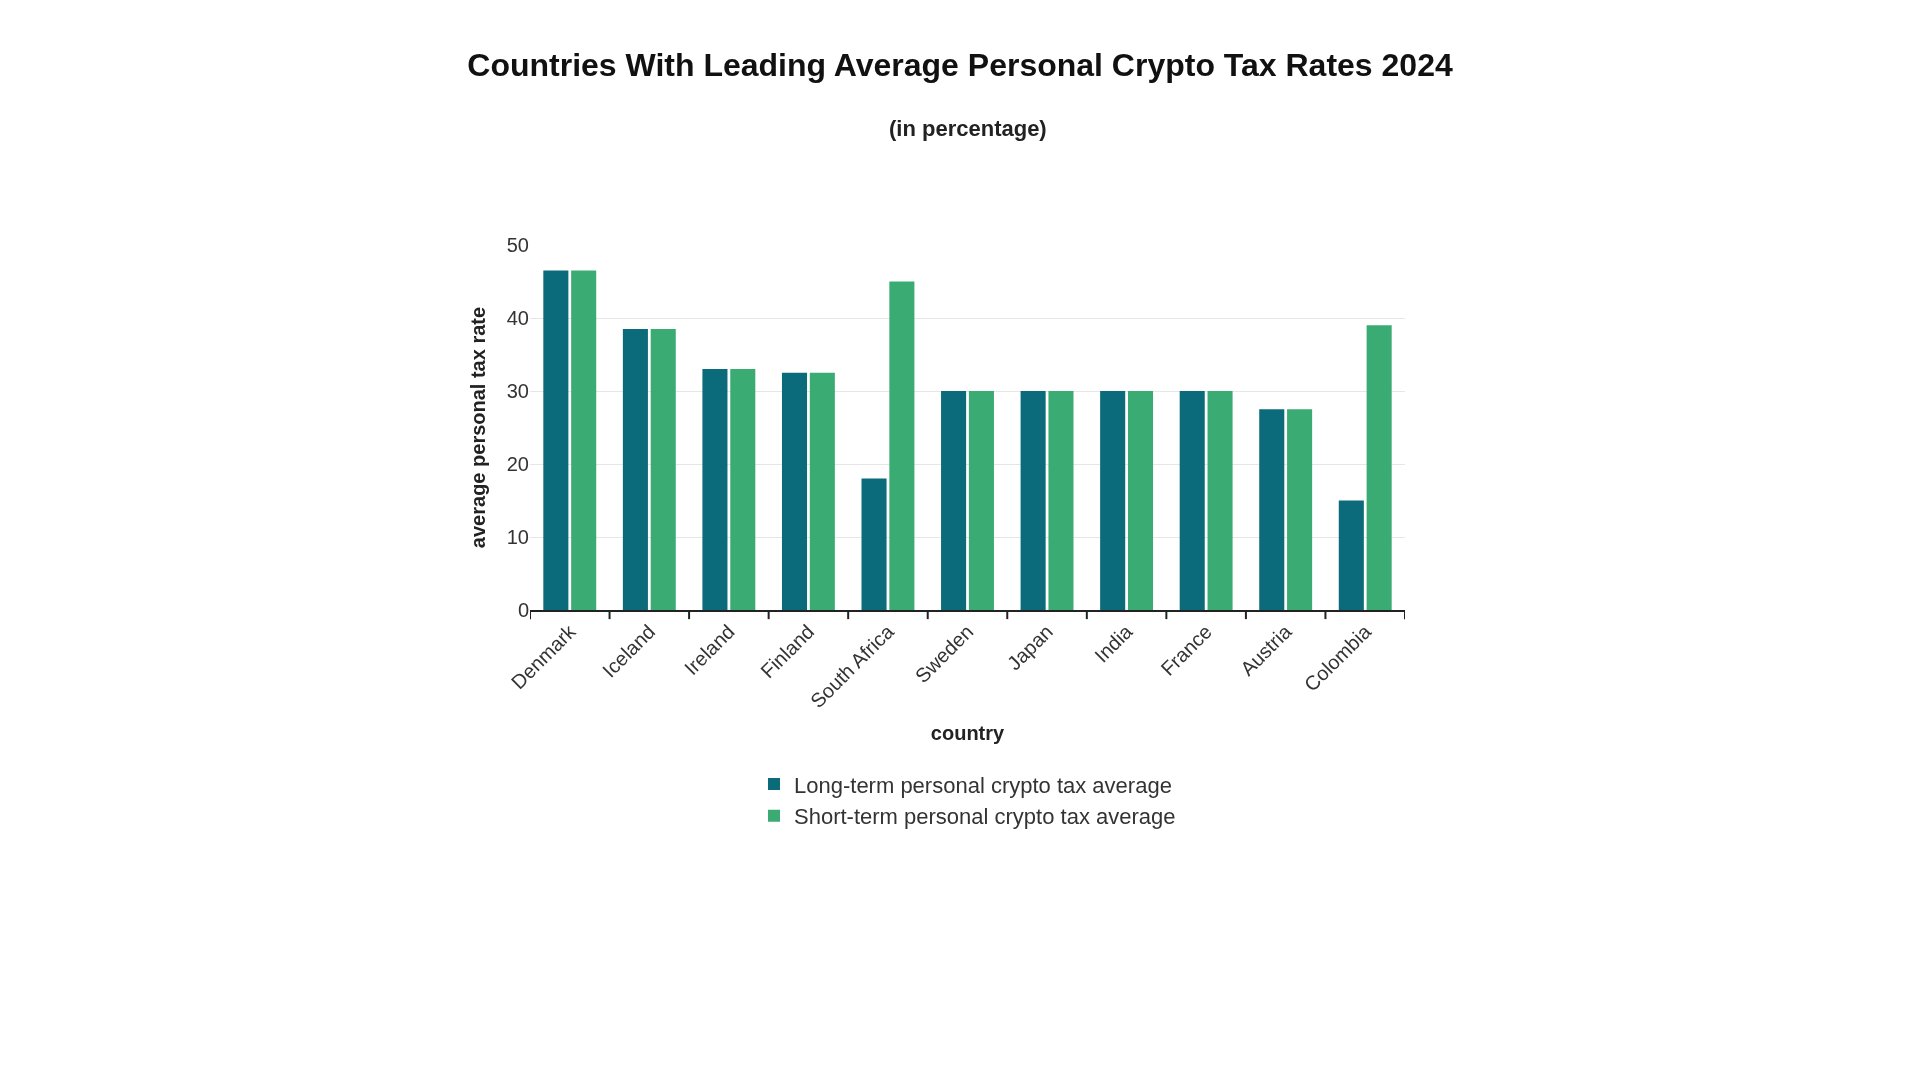 The height and width of the screenshot is (1080, 1920). I want to click on y-tick-label: 20, so click(517, 464).